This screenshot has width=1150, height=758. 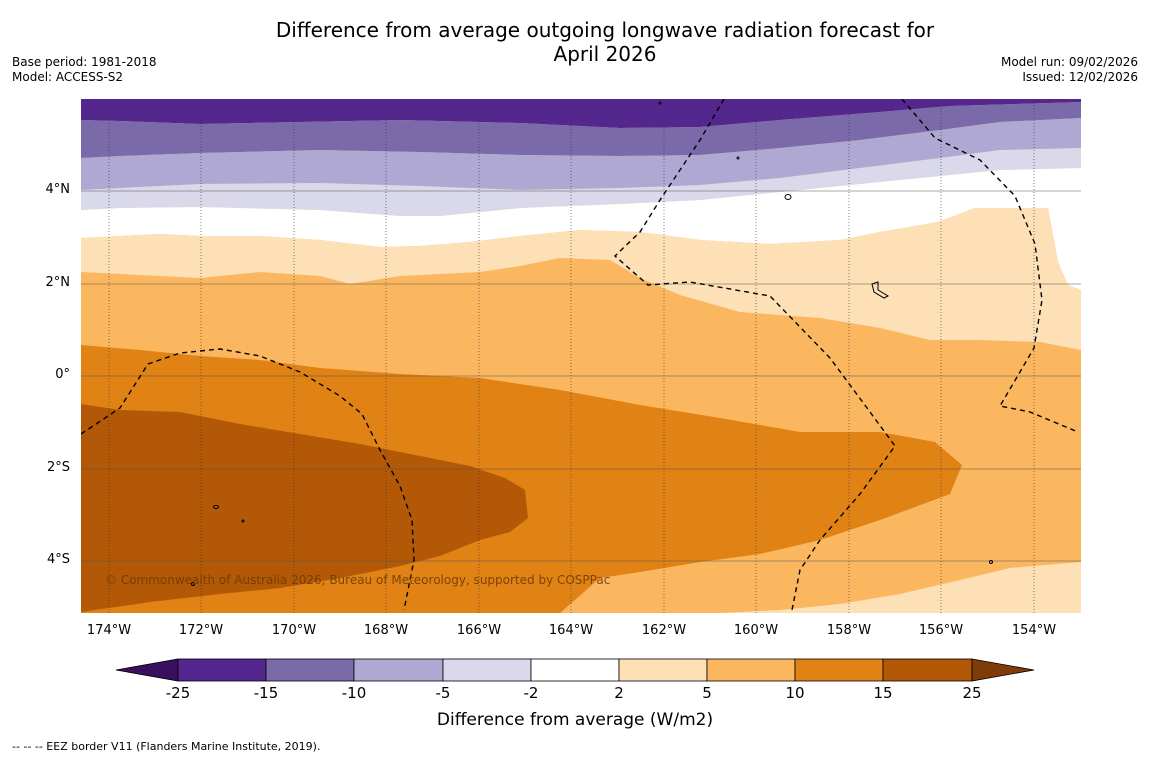 I want to click on band-neg5-neg2, so click(x=581, y=182).